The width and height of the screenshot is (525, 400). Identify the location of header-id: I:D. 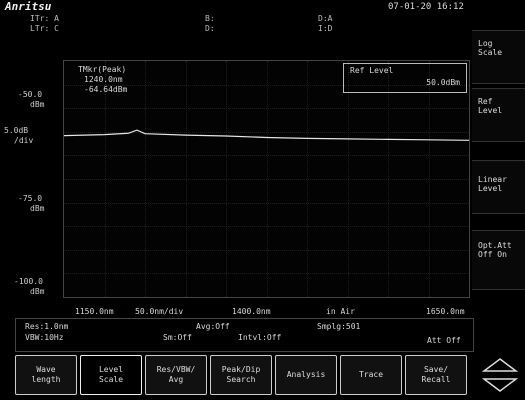
(325, 28).